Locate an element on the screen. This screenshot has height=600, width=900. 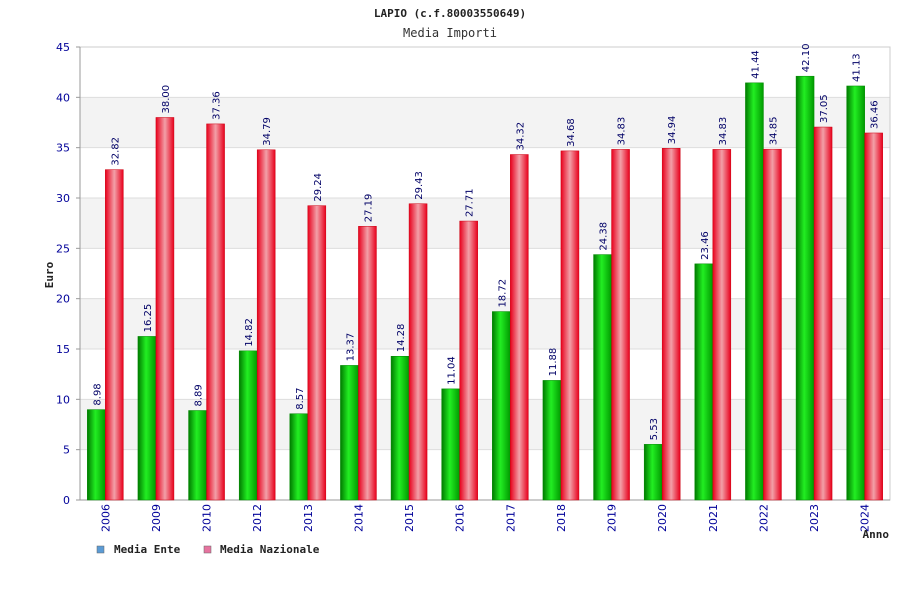
bar-value-label: 8.98 is located at coordinates (97, 394).